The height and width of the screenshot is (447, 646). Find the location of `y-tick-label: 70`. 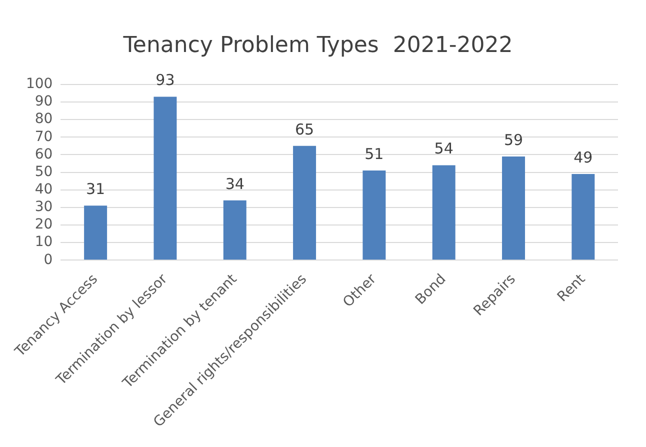

y-tick-label: 70 is located at coordinates (43, 136).